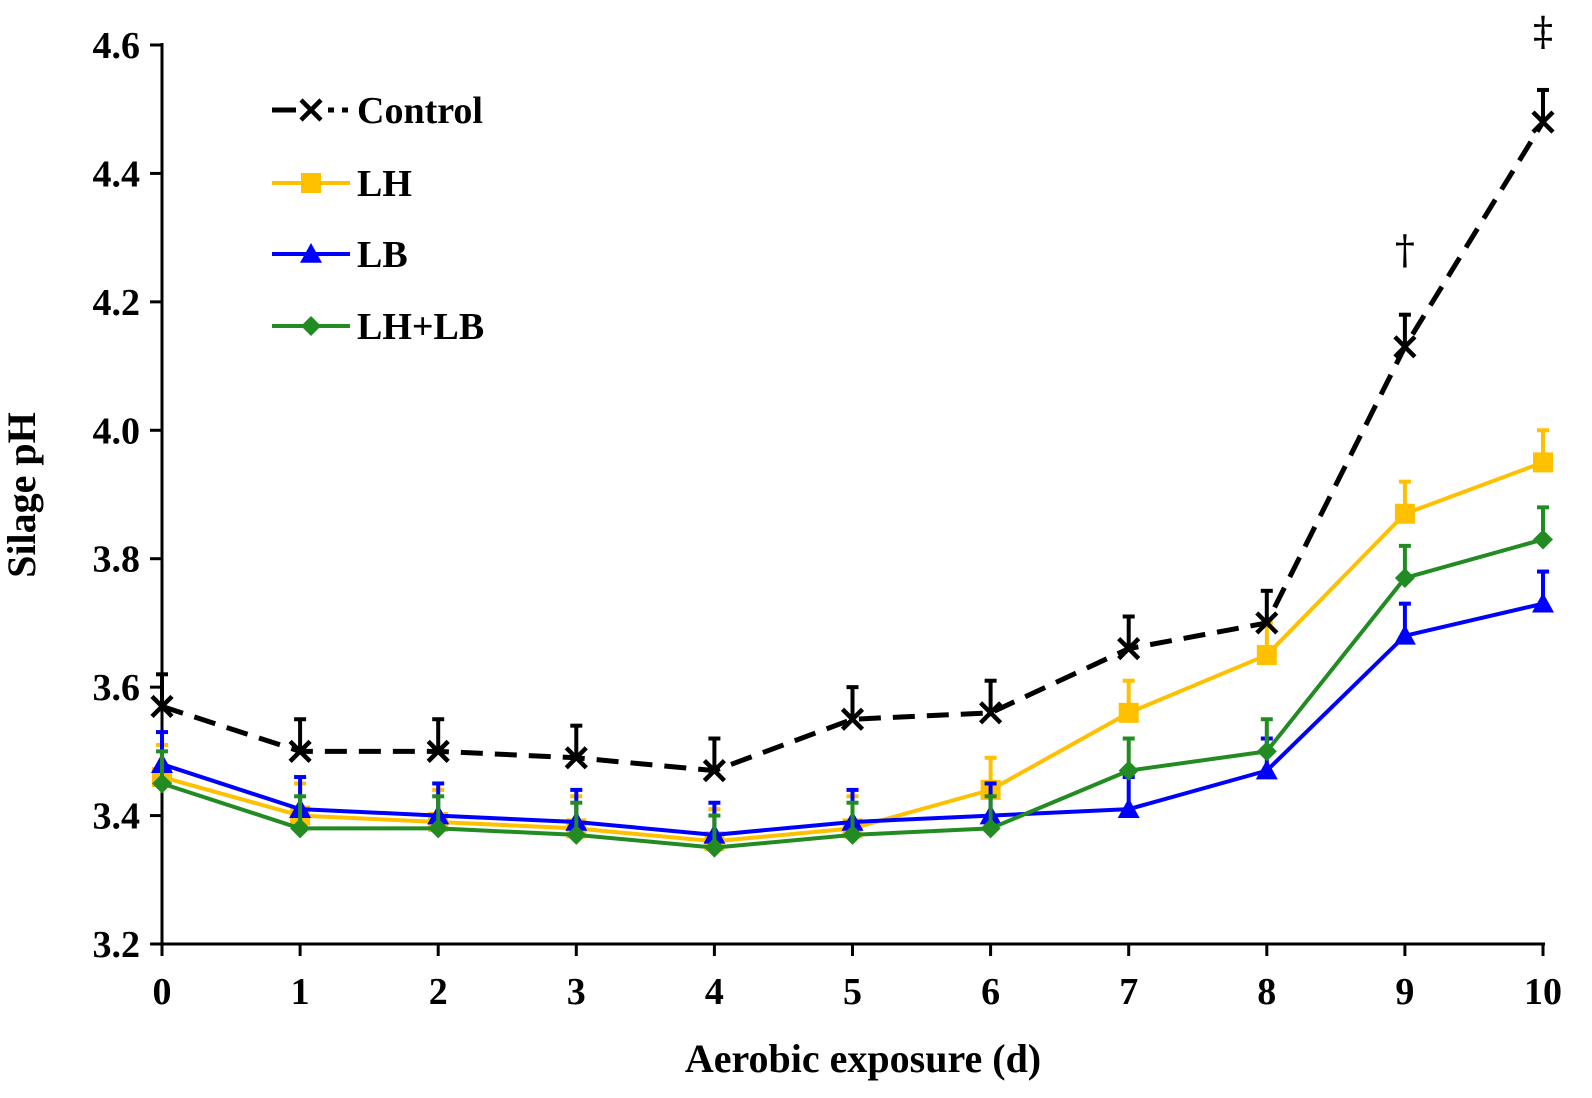 This screenshot has height=1098, width=1592. I want to click on significance-mark: ‡, so click(1543, 32).